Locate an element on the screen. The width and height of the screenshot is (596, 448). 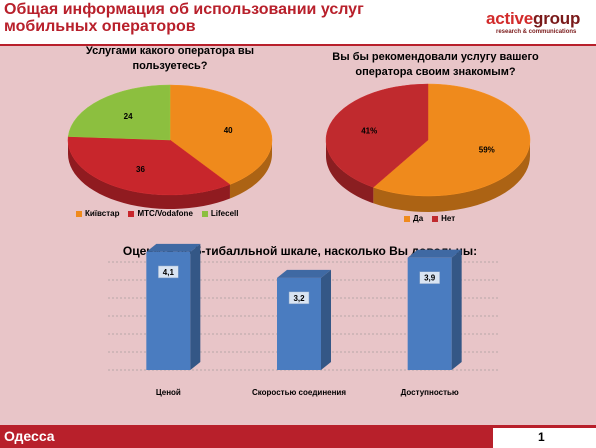
legend-label-mts: МТС/Vodafone is located at coordinates (165, 213).